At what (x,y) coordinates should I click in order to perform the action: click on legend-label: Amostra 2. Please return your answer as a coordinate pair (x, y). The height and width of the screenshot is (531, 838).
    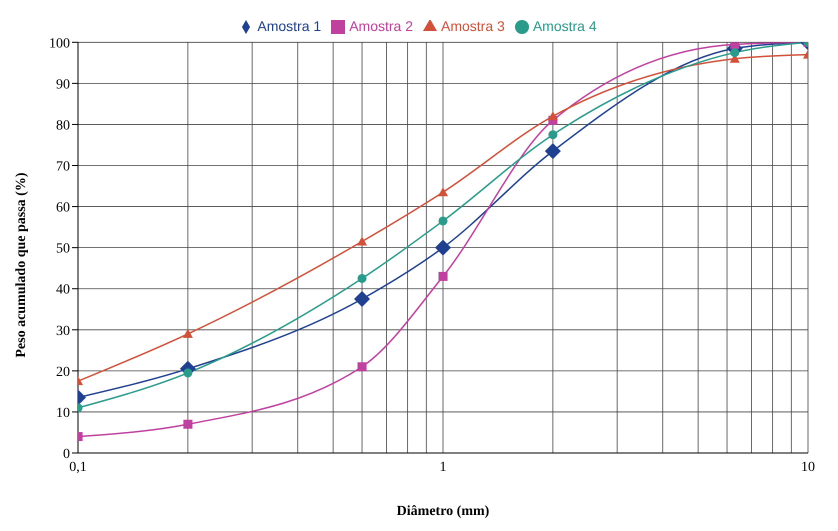
    Looking at the image, I should click on (381, 26).